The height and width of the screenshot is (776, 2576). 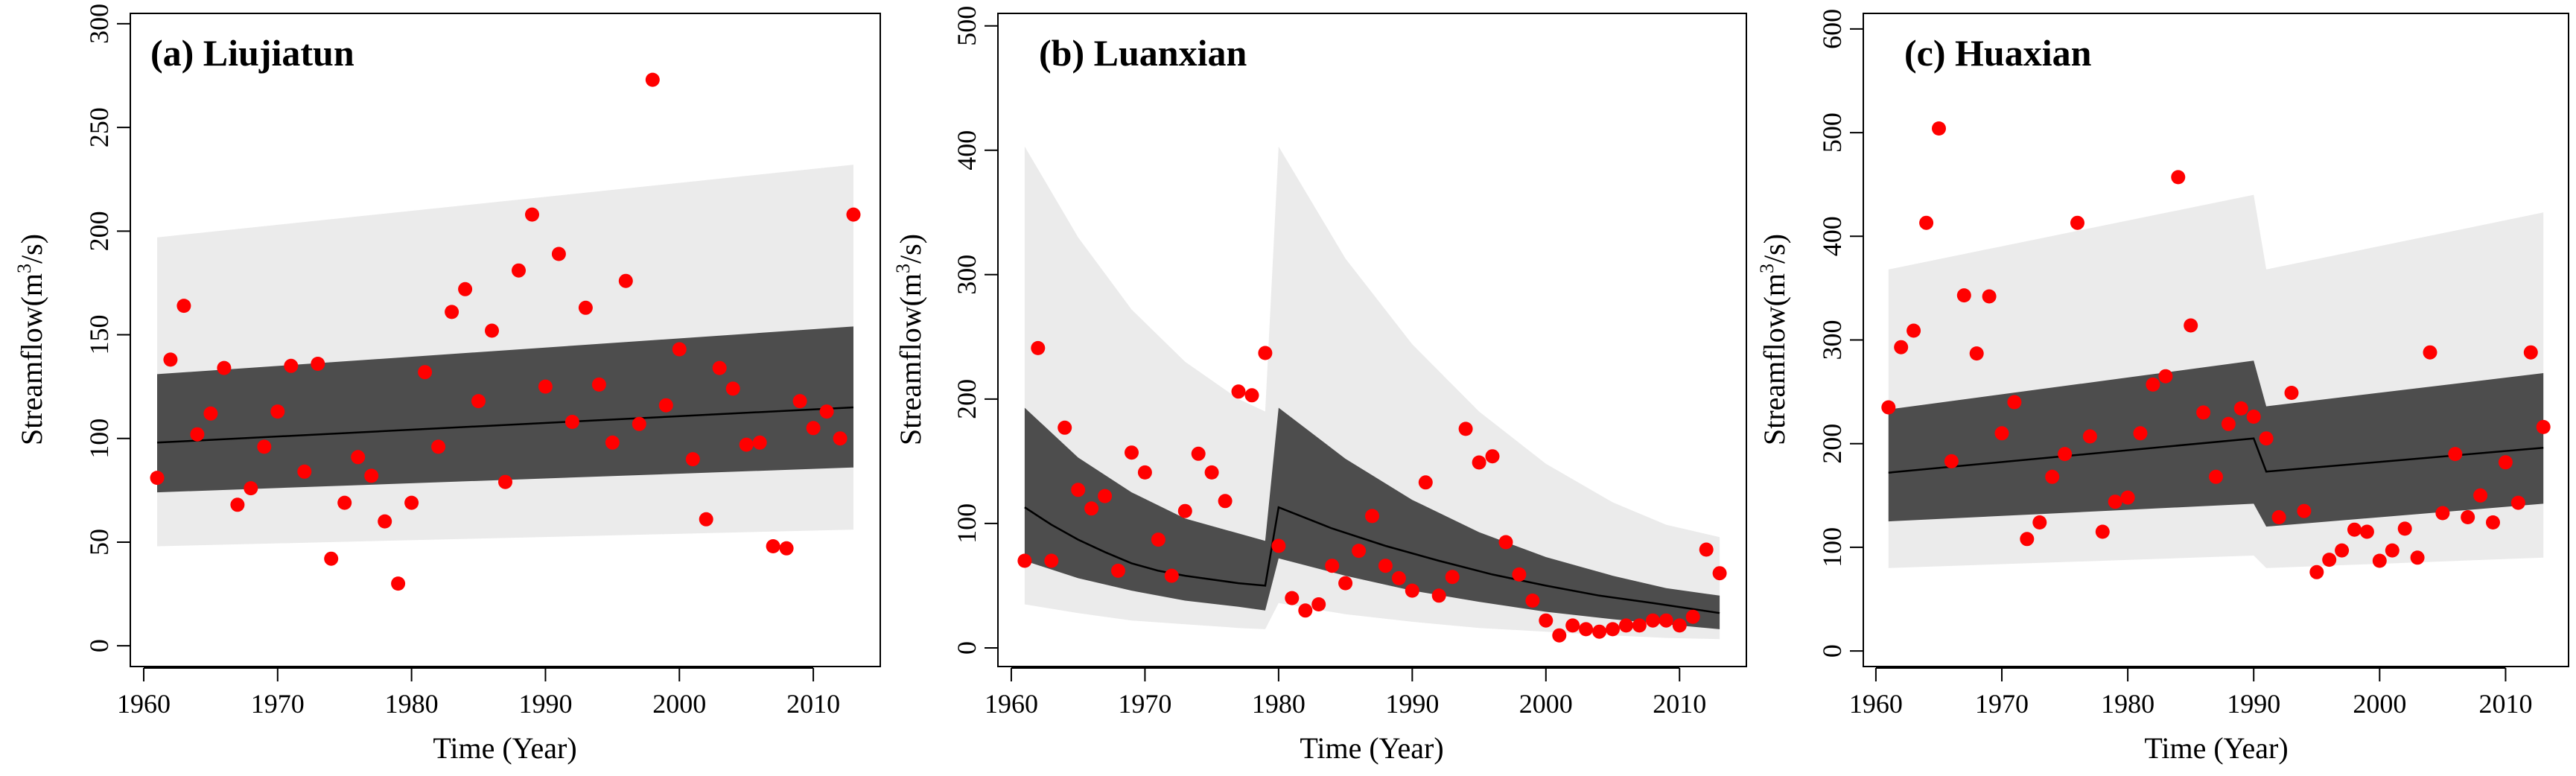 What do you see at coordinates (1412, 704) in the screenshot?
I see `x-tick-label: 1990` at bounding box center [1412, 704].